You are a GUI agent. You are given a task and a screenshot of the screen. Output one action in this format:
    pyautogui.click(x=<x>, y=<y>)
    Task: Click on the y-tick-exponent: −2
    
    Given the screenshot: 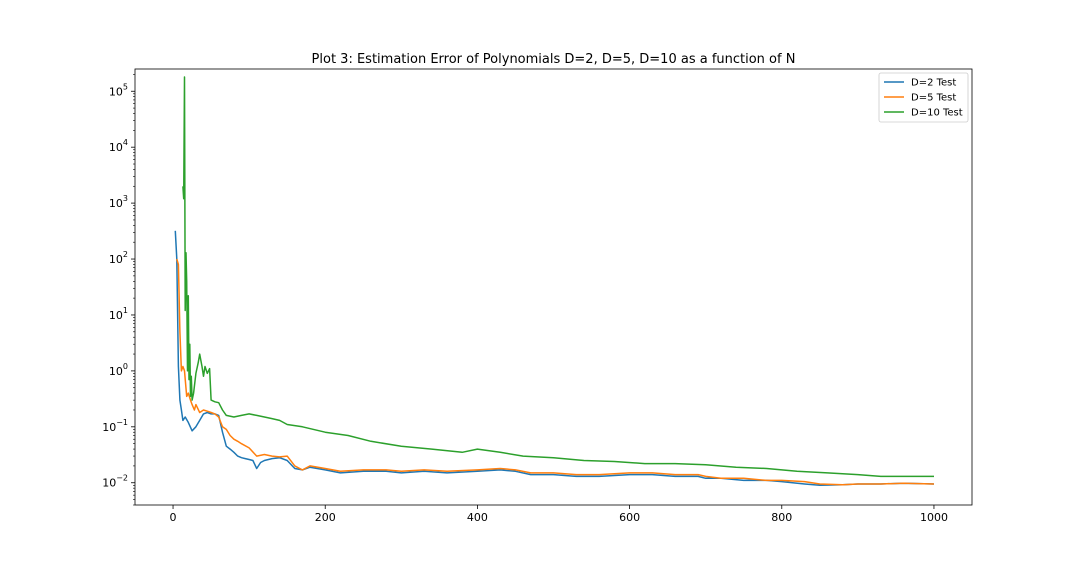 What is the action you would take?
    pyautogui.click(x=122, y=478)
    